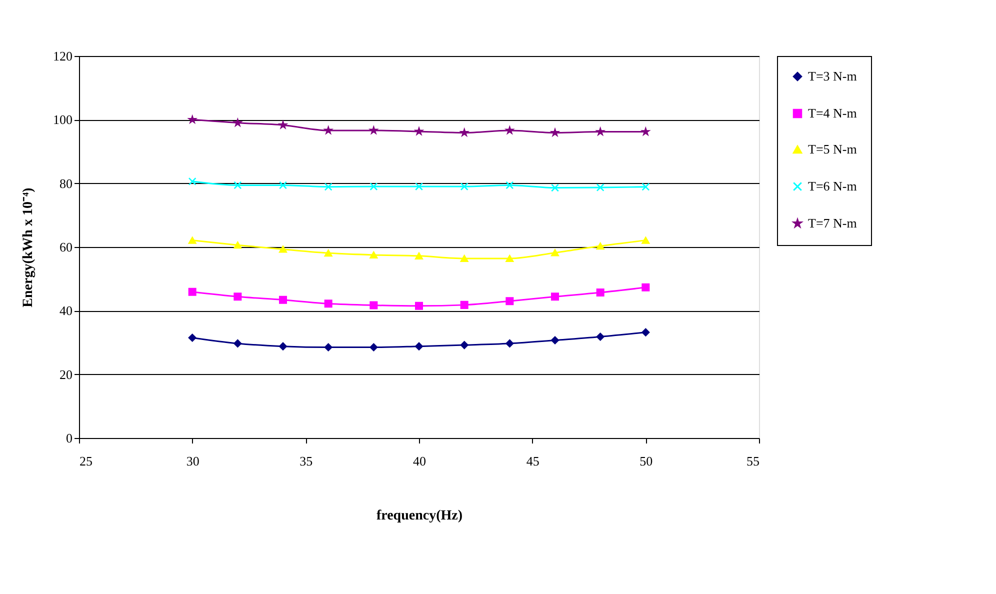  I want to click on x-tick-label: 30, so click(193, 461).